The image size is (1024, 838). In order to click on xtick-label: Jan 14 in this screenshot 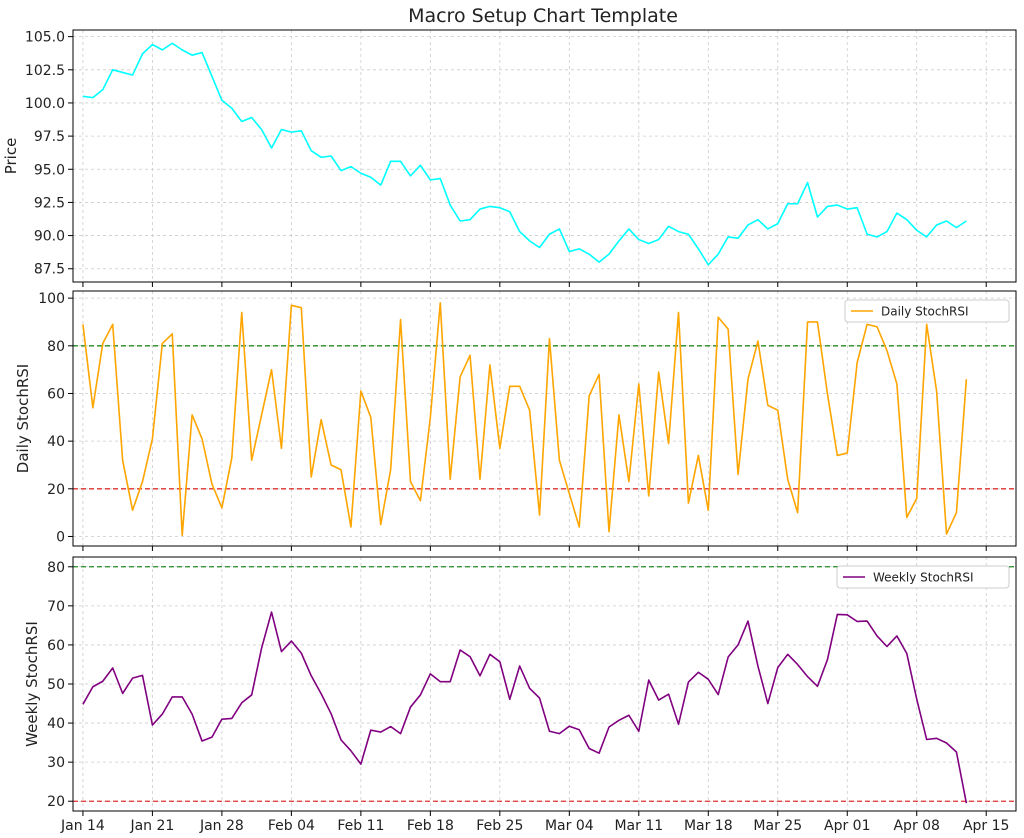, I will do `click(82, 826)`.